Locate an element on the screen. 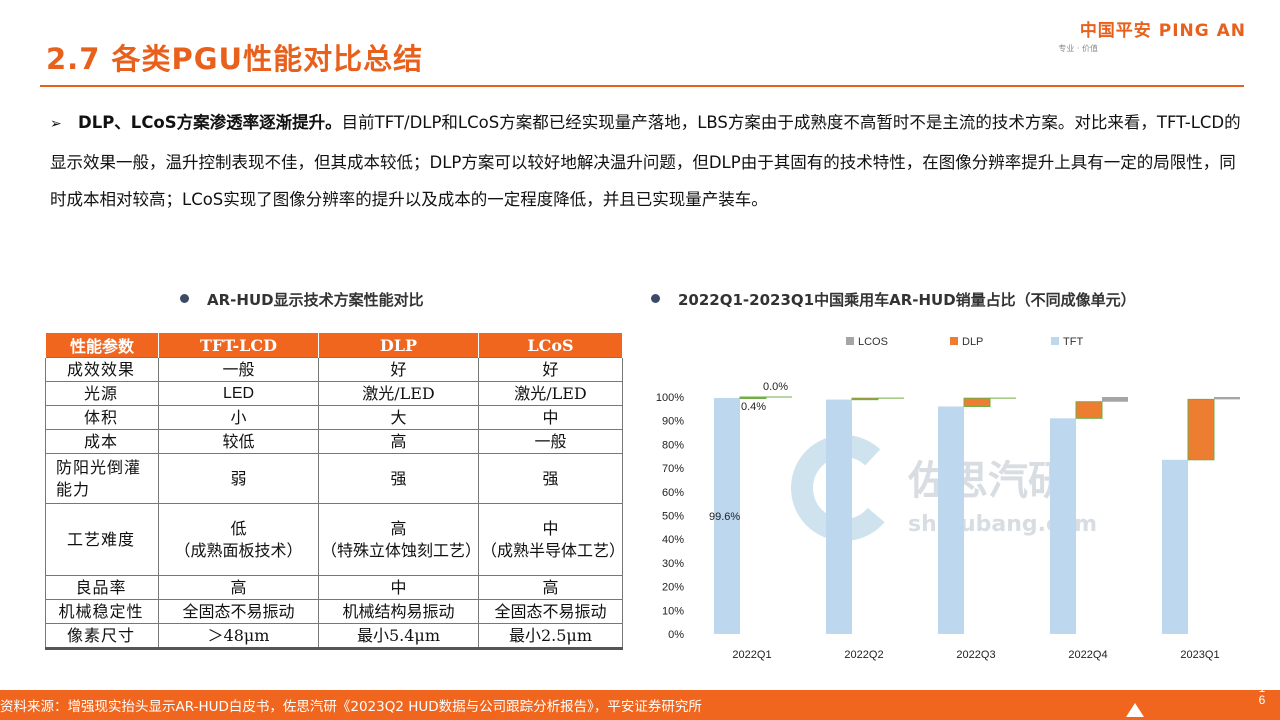 The width and height of the screenshot is (1280, 720). column-header: 性能参数 is located at coordinates (102, 345).